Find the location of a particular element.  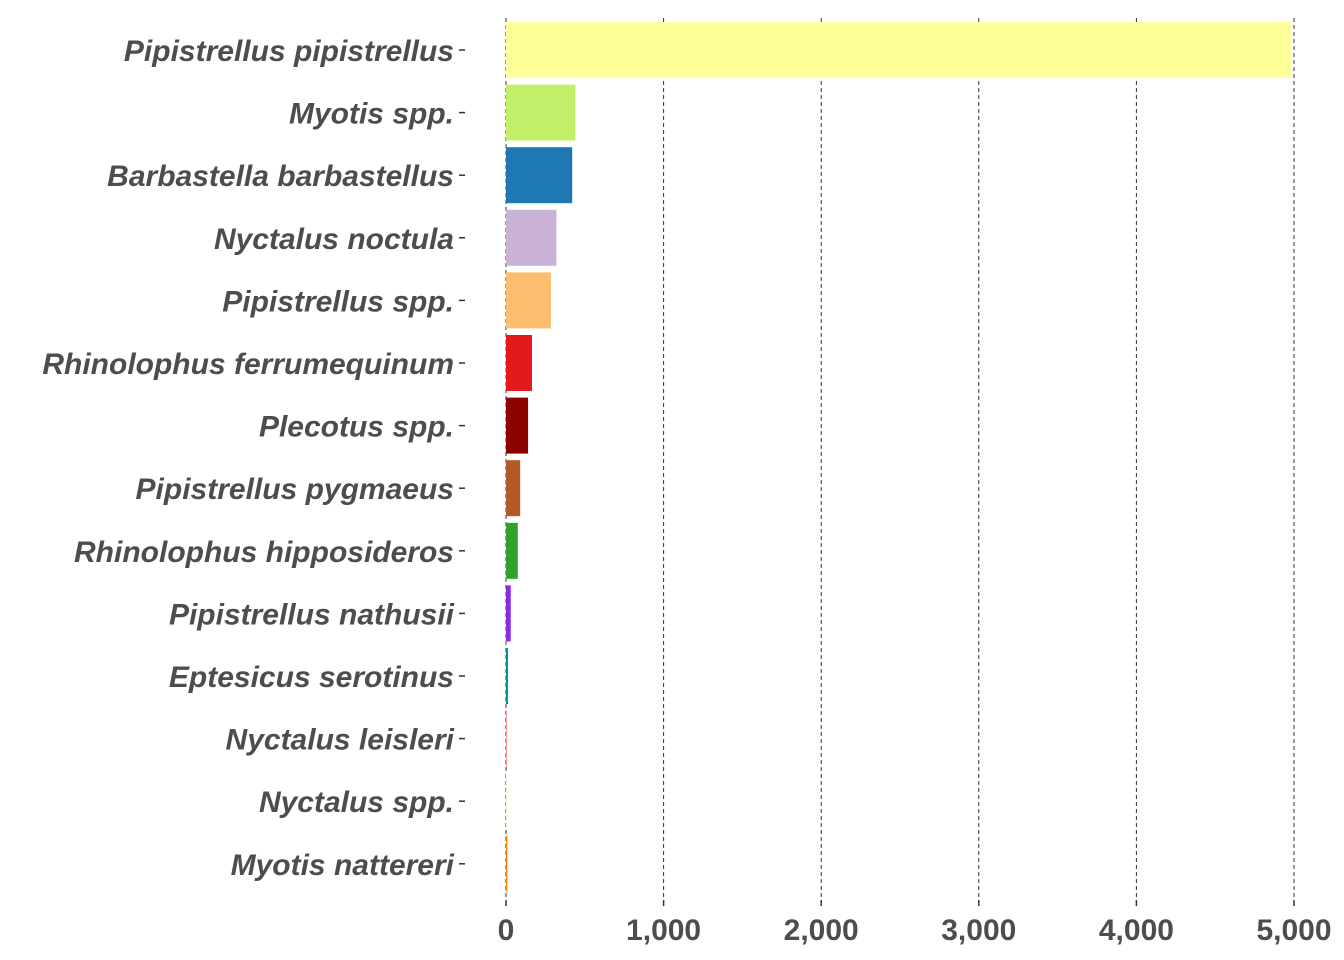

y-tick-label-pipistrellus-nathusii: Pipistrellus nathusii is located at coordinates (312, 614).